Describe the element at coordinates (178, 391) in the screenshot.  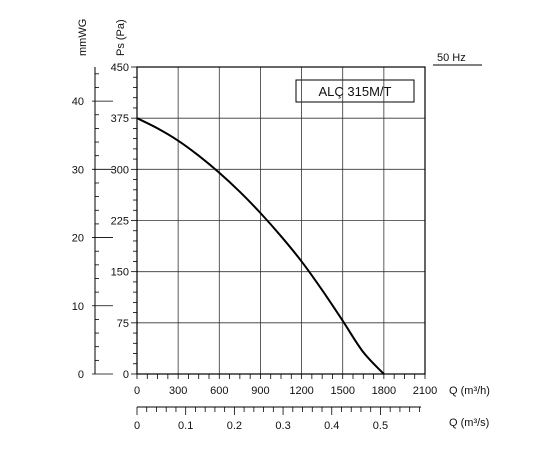
I see `x-tick-label: 300` at that location.